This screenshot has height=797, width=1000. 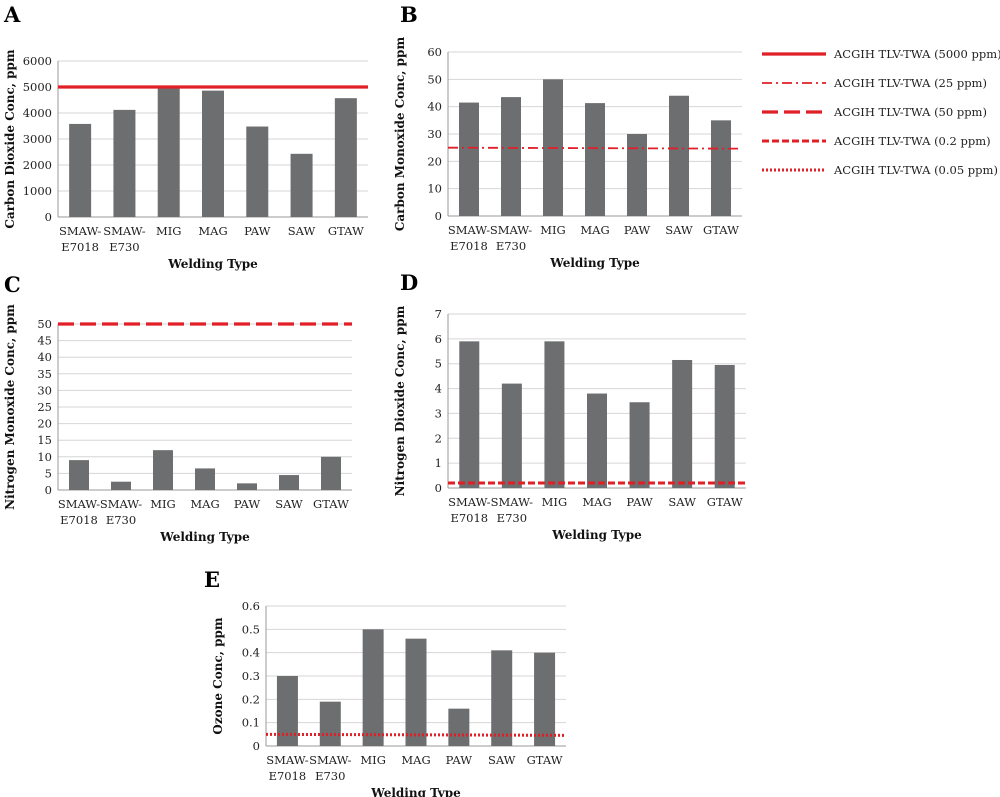 What do you see at coordinates (434, 52) in the screenshot?
I see `y-tick-label: 60` at bounding box center [434, 52].